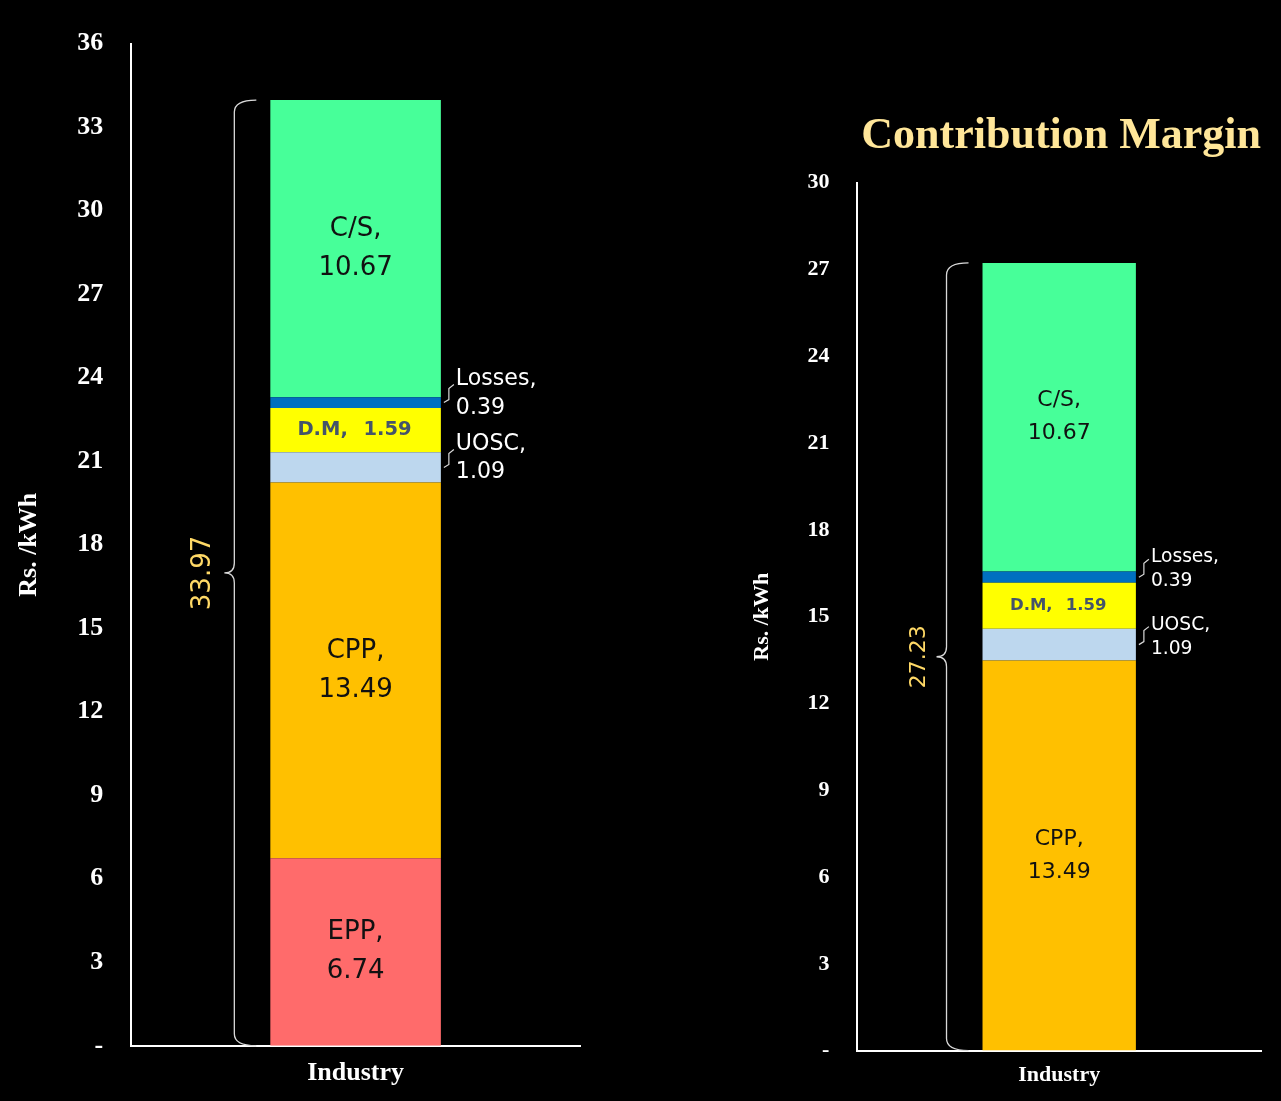  I want to click on chart-title: Contribution Margin, so click(1061, 133).